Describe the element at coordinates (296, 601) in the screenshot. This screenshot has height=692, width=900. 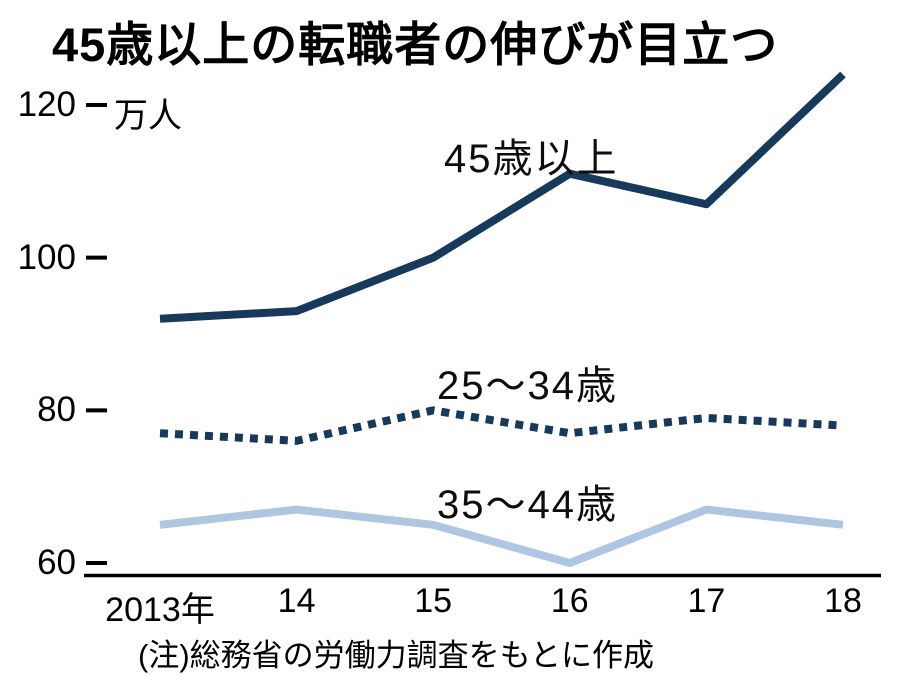
I see `x-axis-tick-label: 14` at that location.